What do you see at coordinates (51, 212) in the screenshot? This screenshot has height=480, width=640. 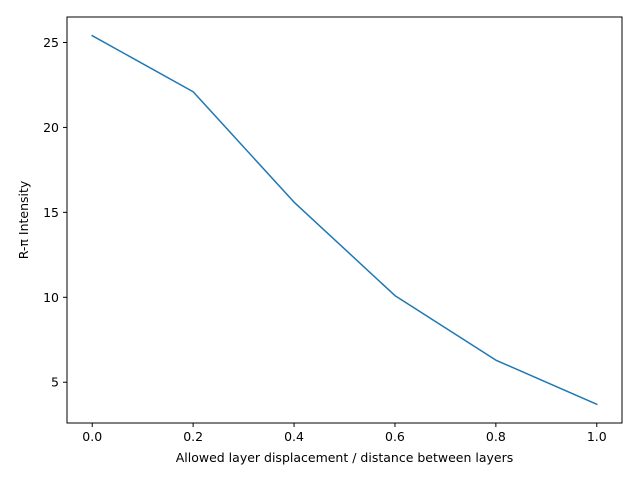 I see `y-tick-label: 15` at bounding box center [51, 212].